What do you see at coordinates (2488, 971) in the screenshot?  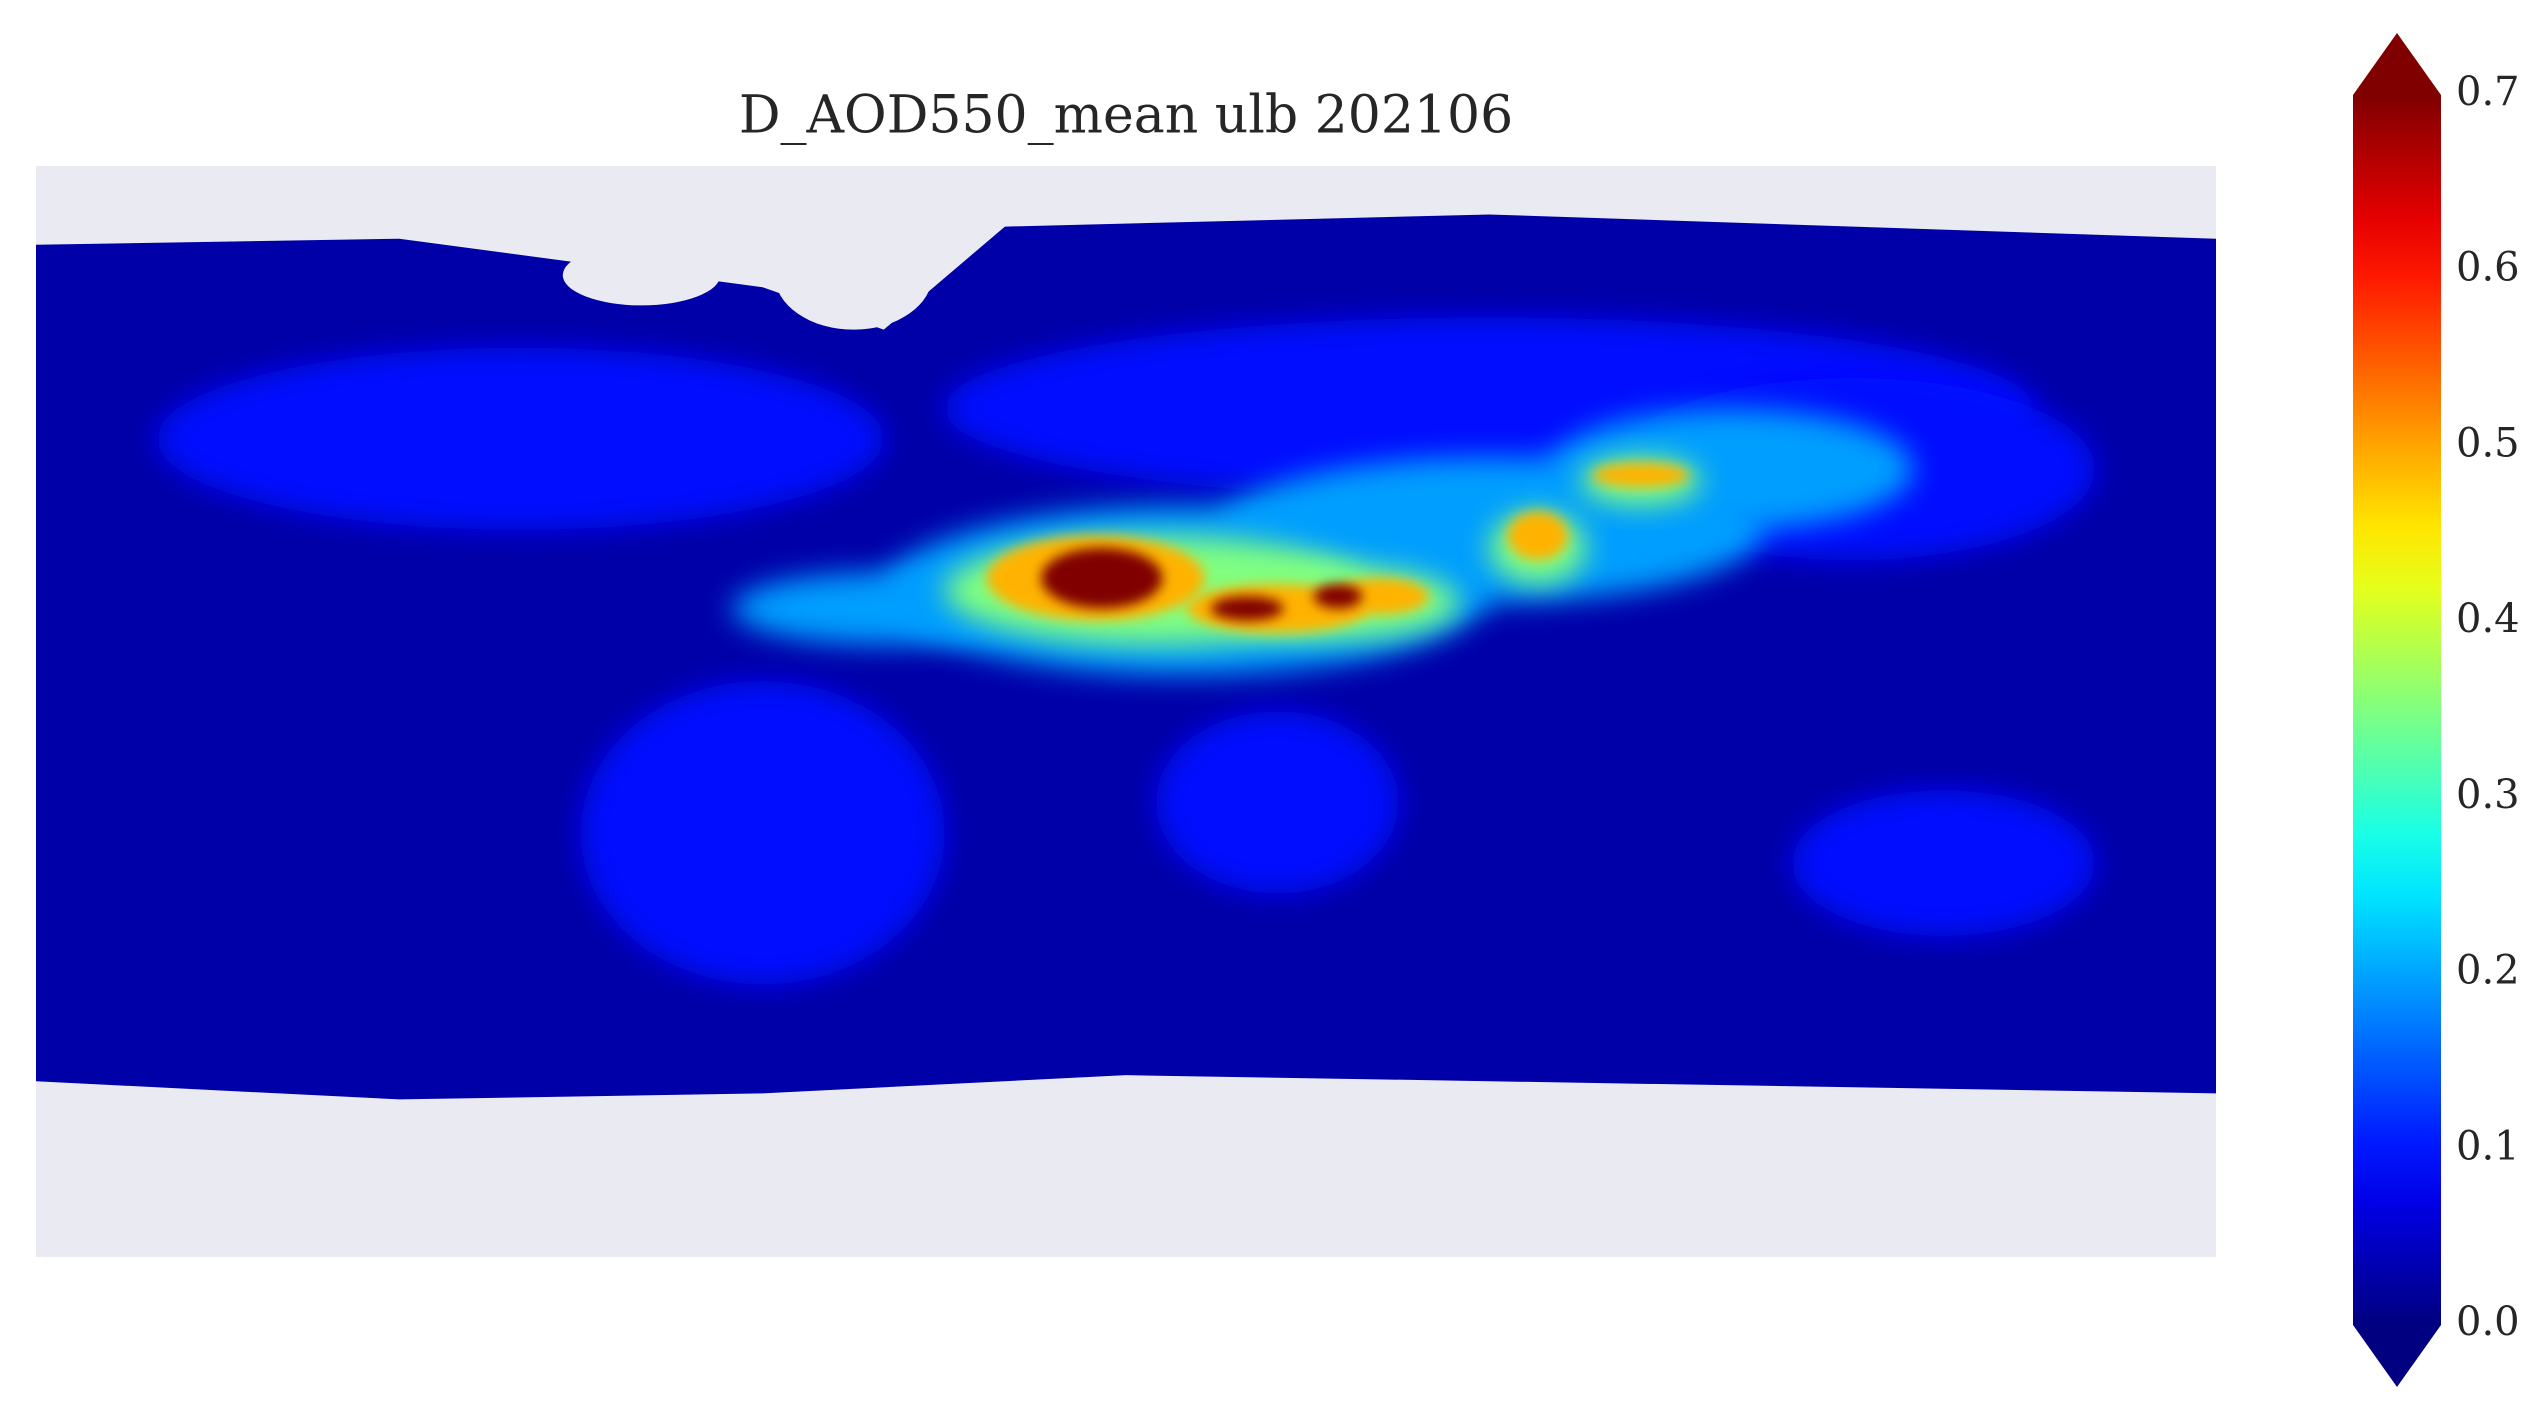 I see `colorbar-tick-label: 0.2` at bounding box center [2488, 971].